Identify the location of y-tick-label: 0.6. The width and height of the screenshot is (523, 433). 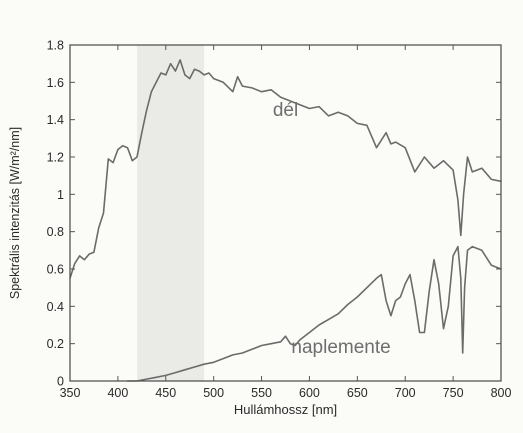
(55, 270).